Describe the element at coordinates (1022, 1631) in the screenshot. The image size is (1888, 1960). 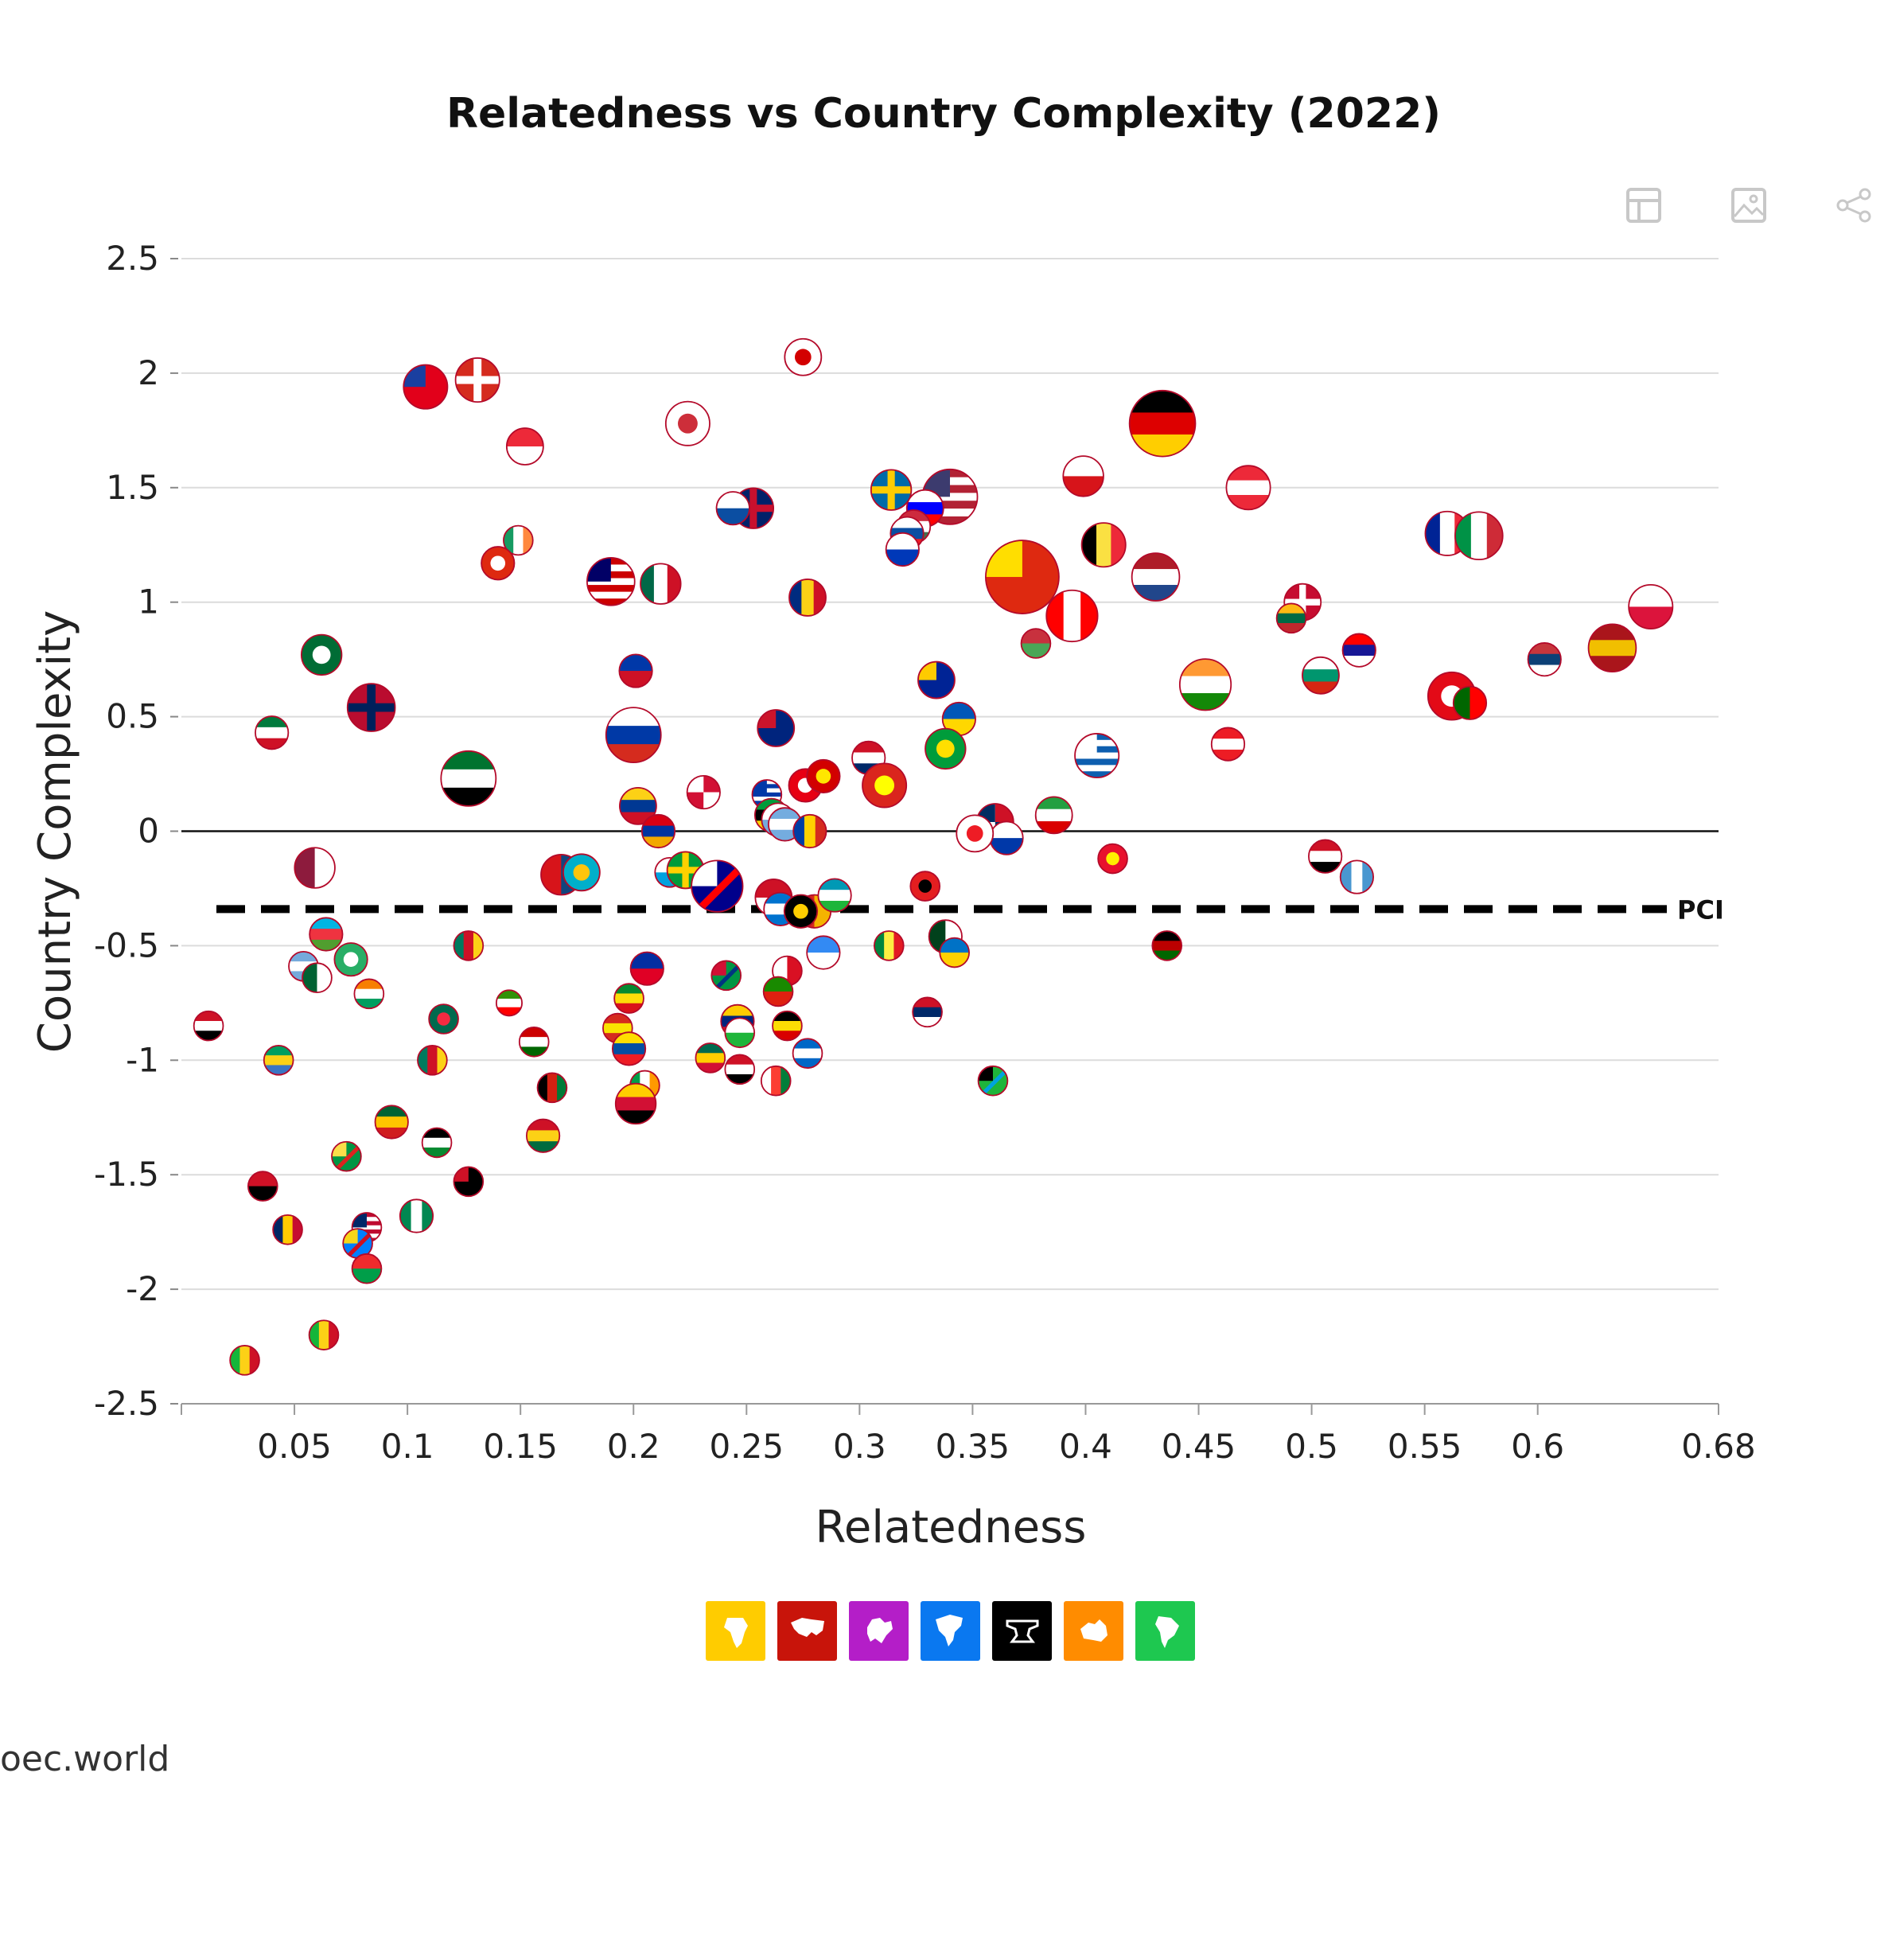
I see `legend-anvil` at that location.